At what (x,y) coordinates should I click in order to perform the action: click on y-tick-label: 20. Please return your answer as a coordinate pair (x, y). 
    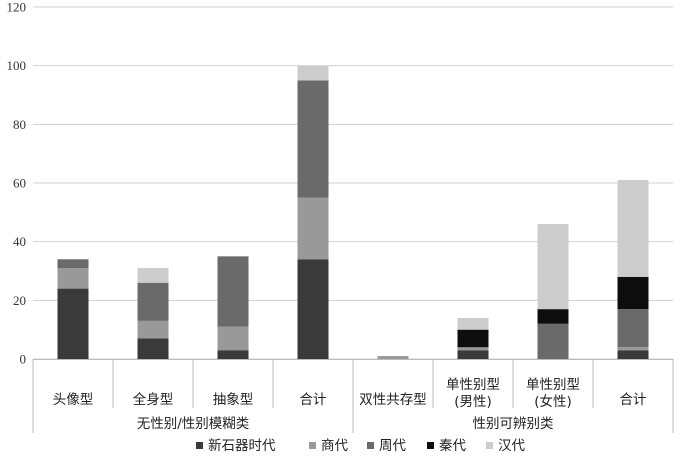
    Looking at the image, I should click on (19, 300).